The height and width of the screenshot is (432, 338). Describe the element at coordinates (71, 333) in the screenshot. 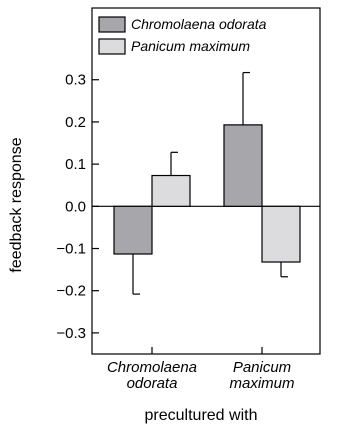

I see `y-tick-label: −0.3` at that location.